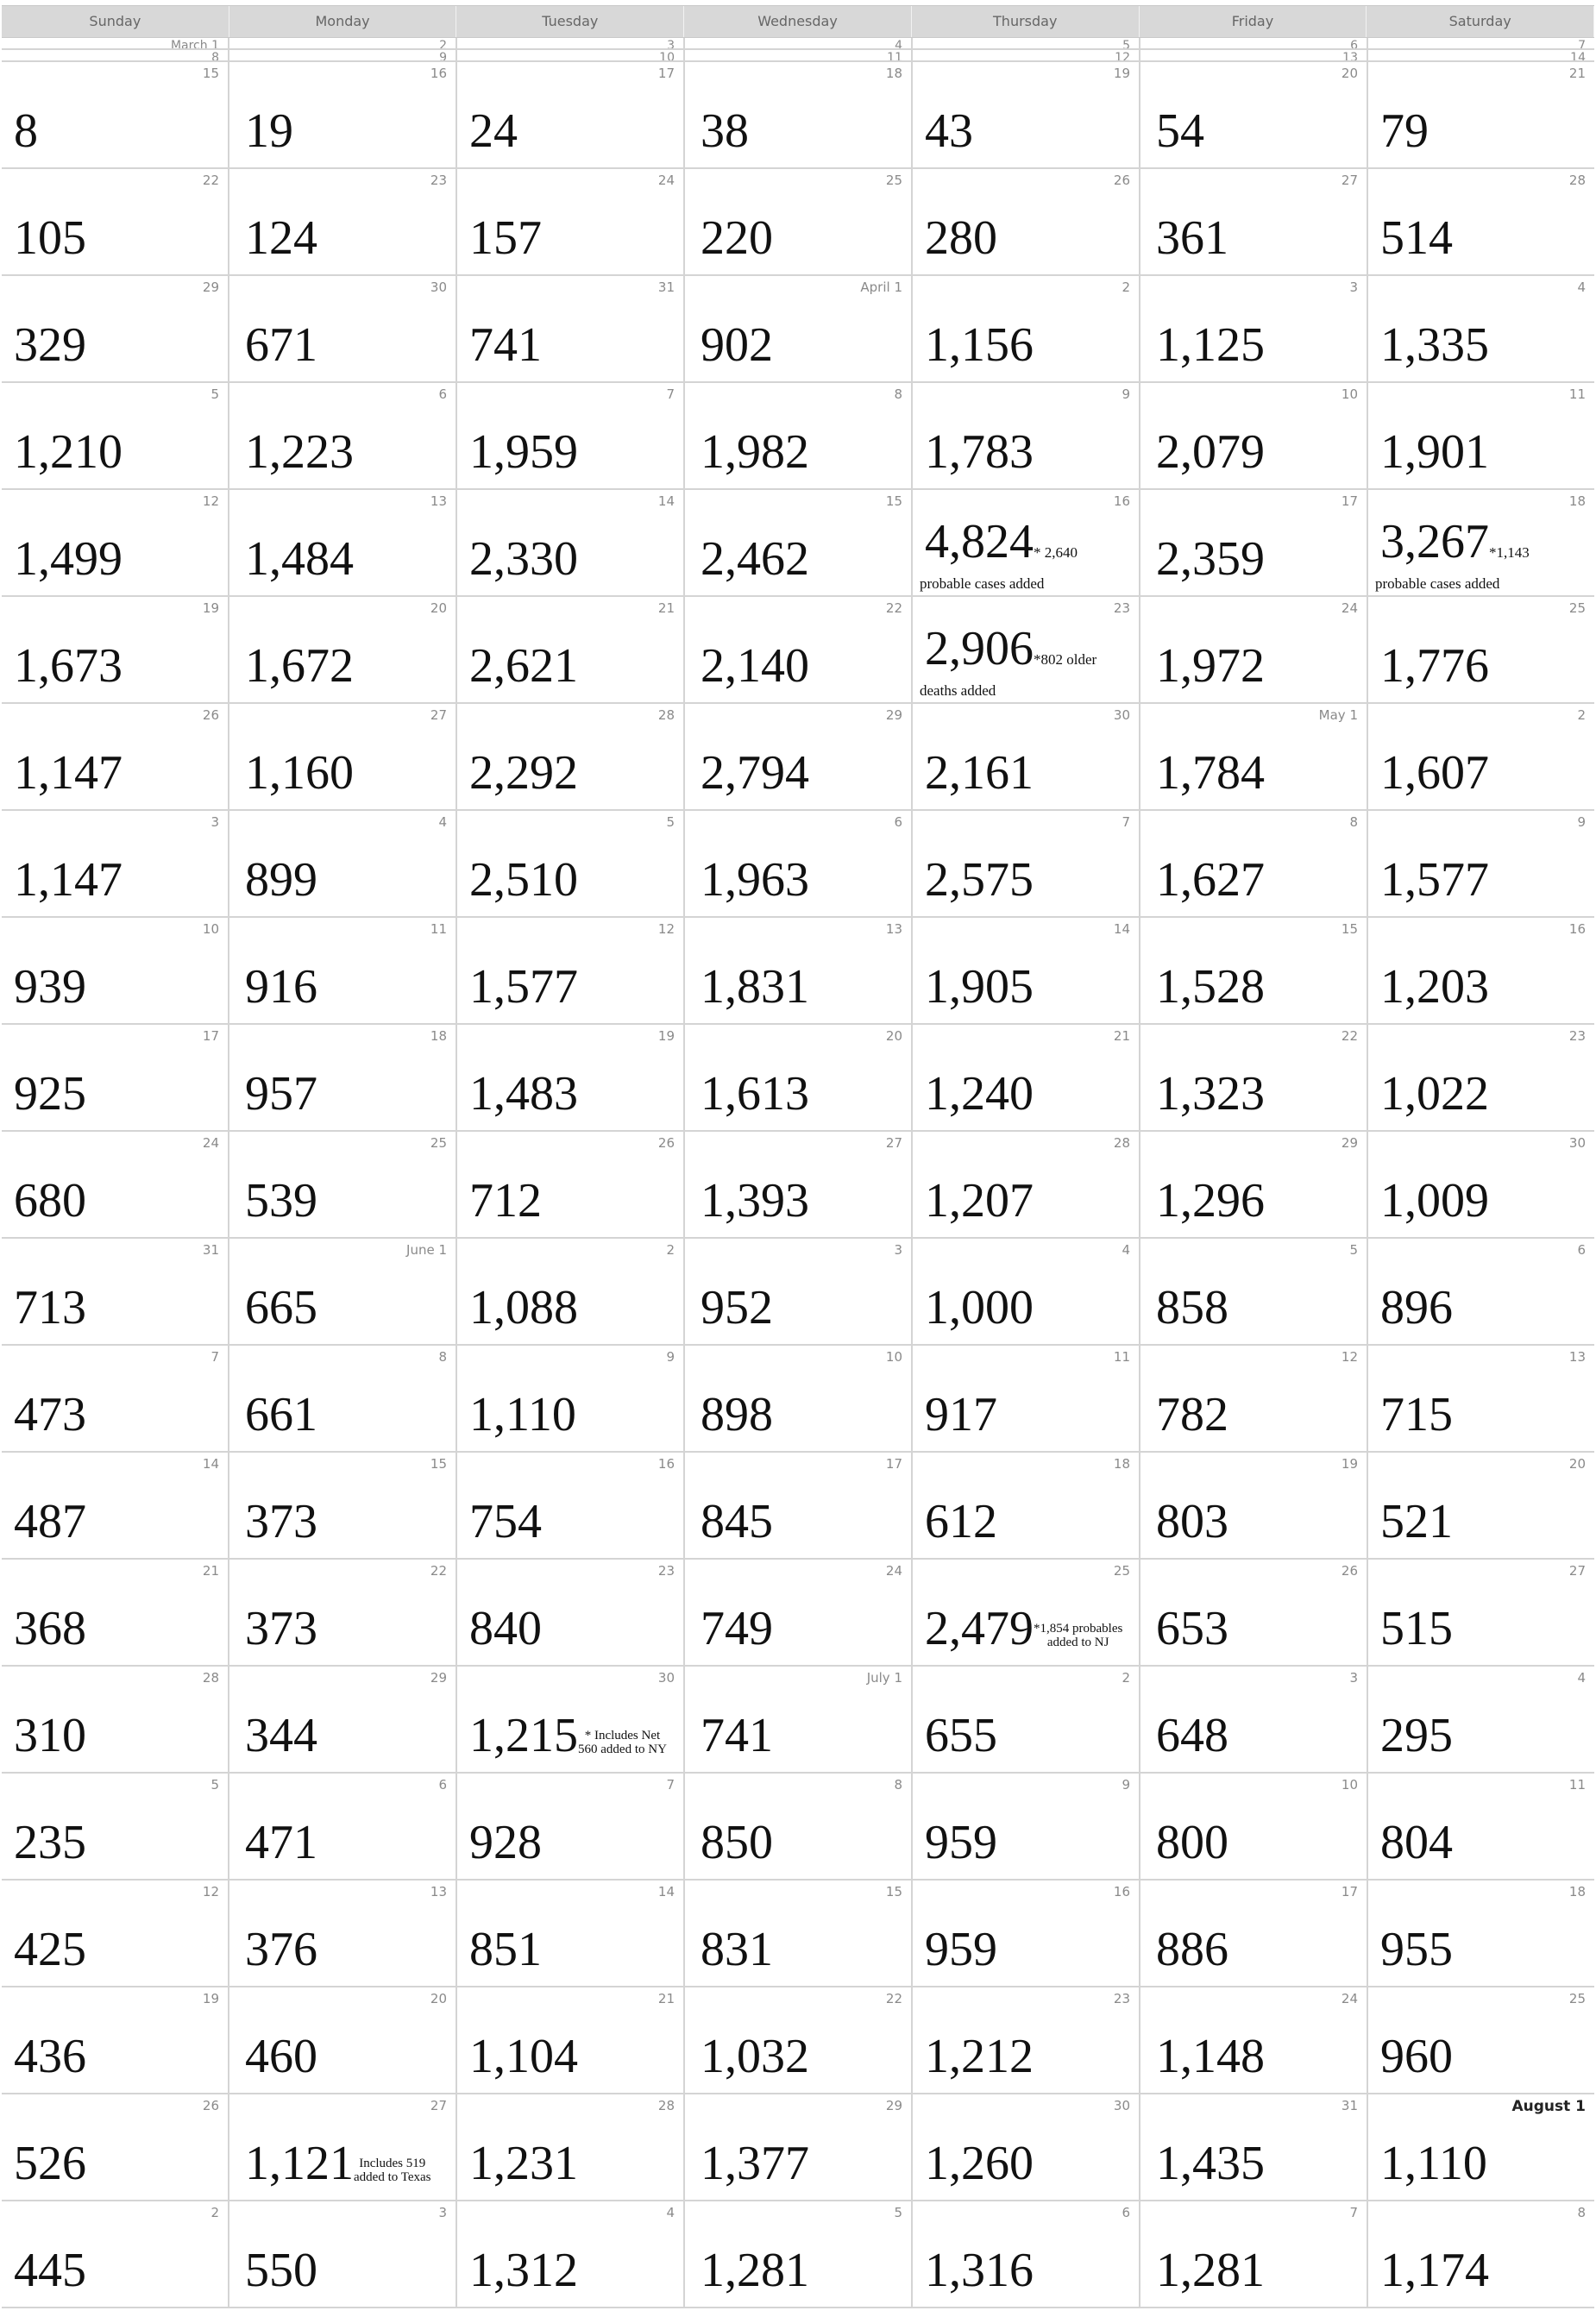 Image resolution: width=1596 pixels, height=2317 pixels. Describe the element at coordinates (26, 131) in the screenshot. I see `daily-count: 8` at that location.